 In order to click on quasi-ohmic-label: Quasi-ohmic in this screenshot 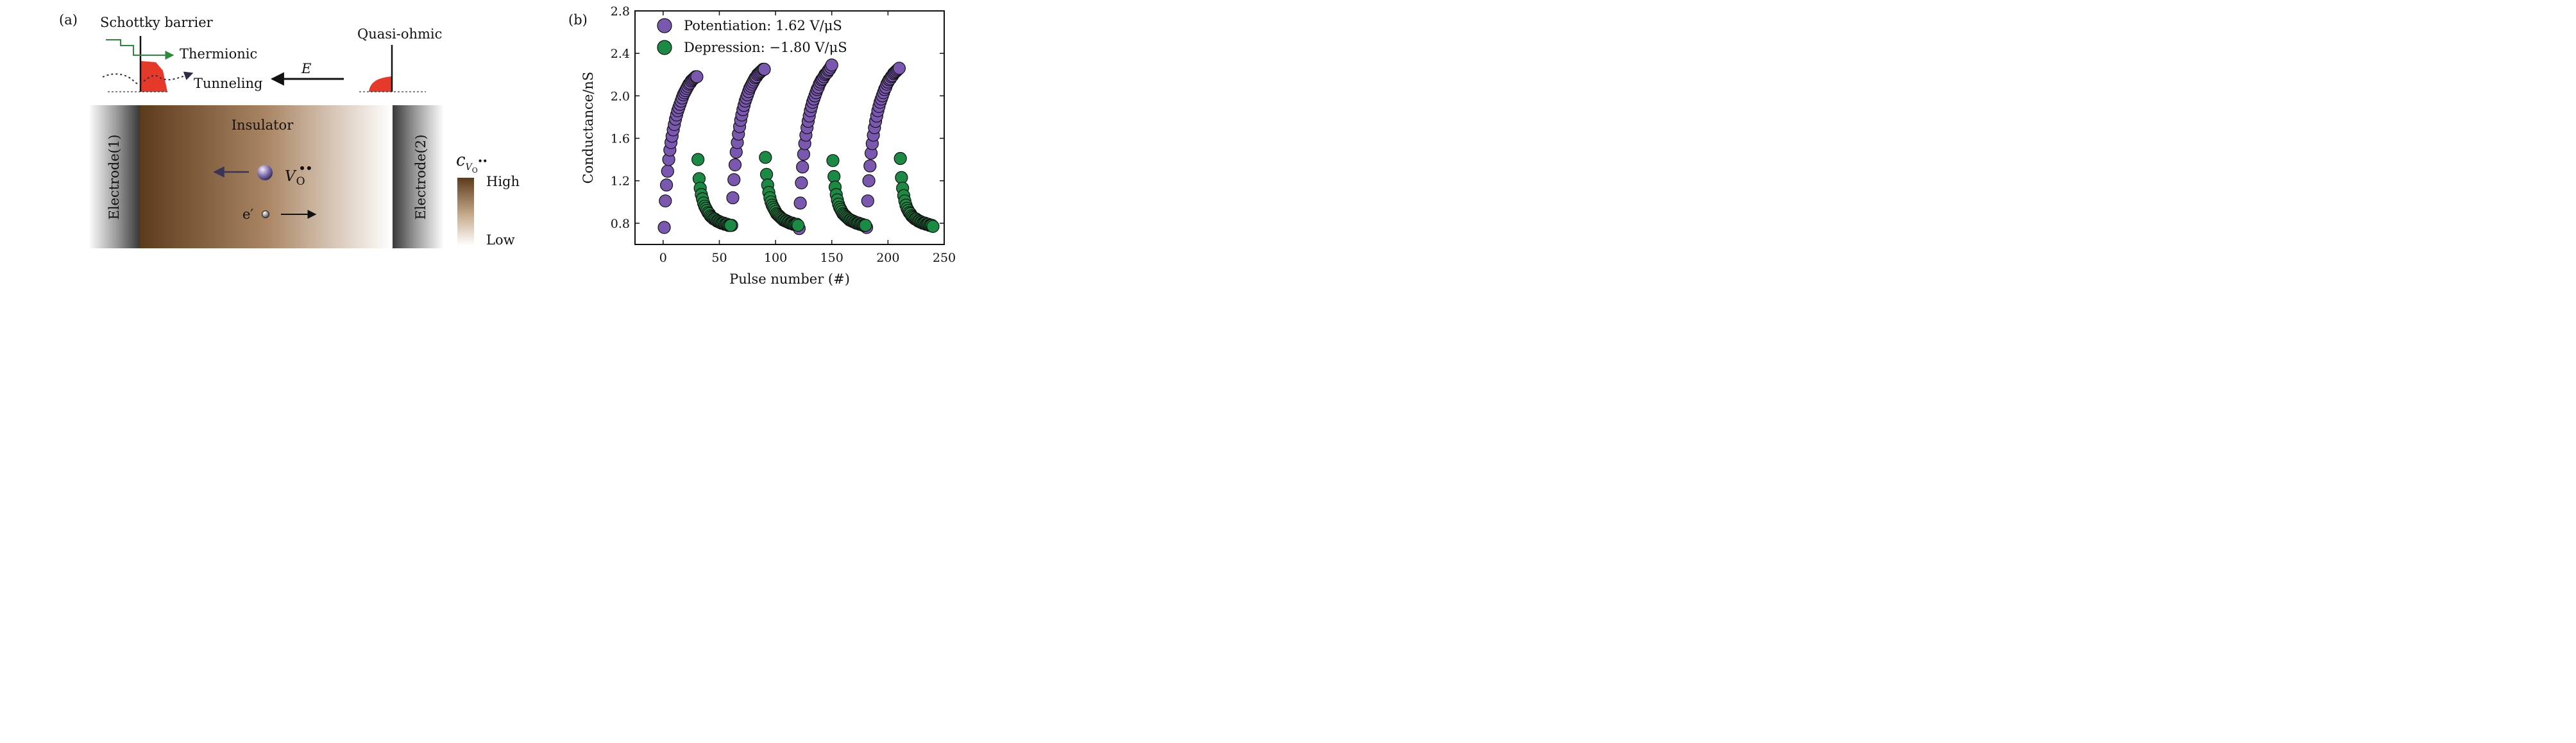, I will do `click(399, 34)`.